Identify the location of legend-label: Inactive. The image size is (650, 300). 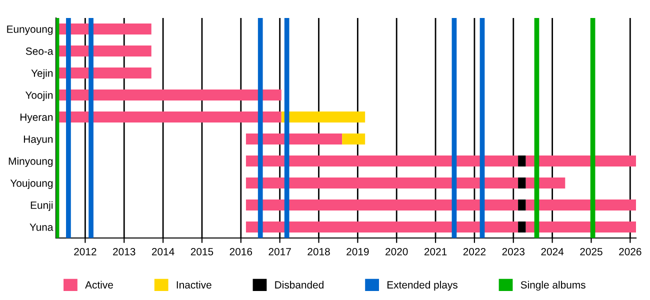
(194, 284).